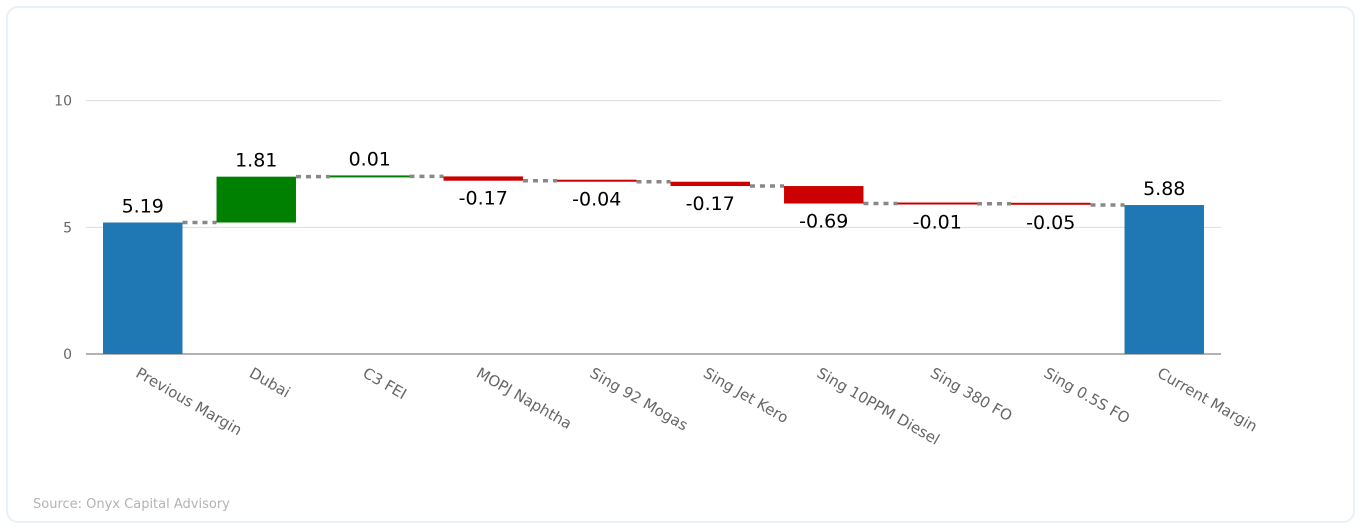 This screenshot has height=529, width=1361. Describe the element at coordinates (1050, 223) in the screenshot. I see `data-label-8: -0.05` at that location.